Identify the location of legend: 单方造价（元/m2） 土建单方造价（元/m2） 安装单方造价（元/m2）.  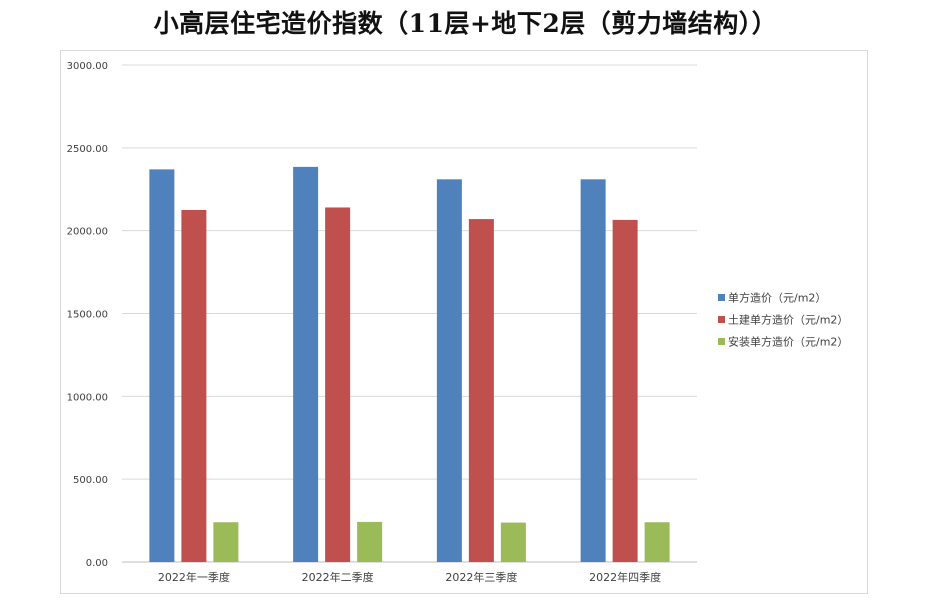
(783, 320).